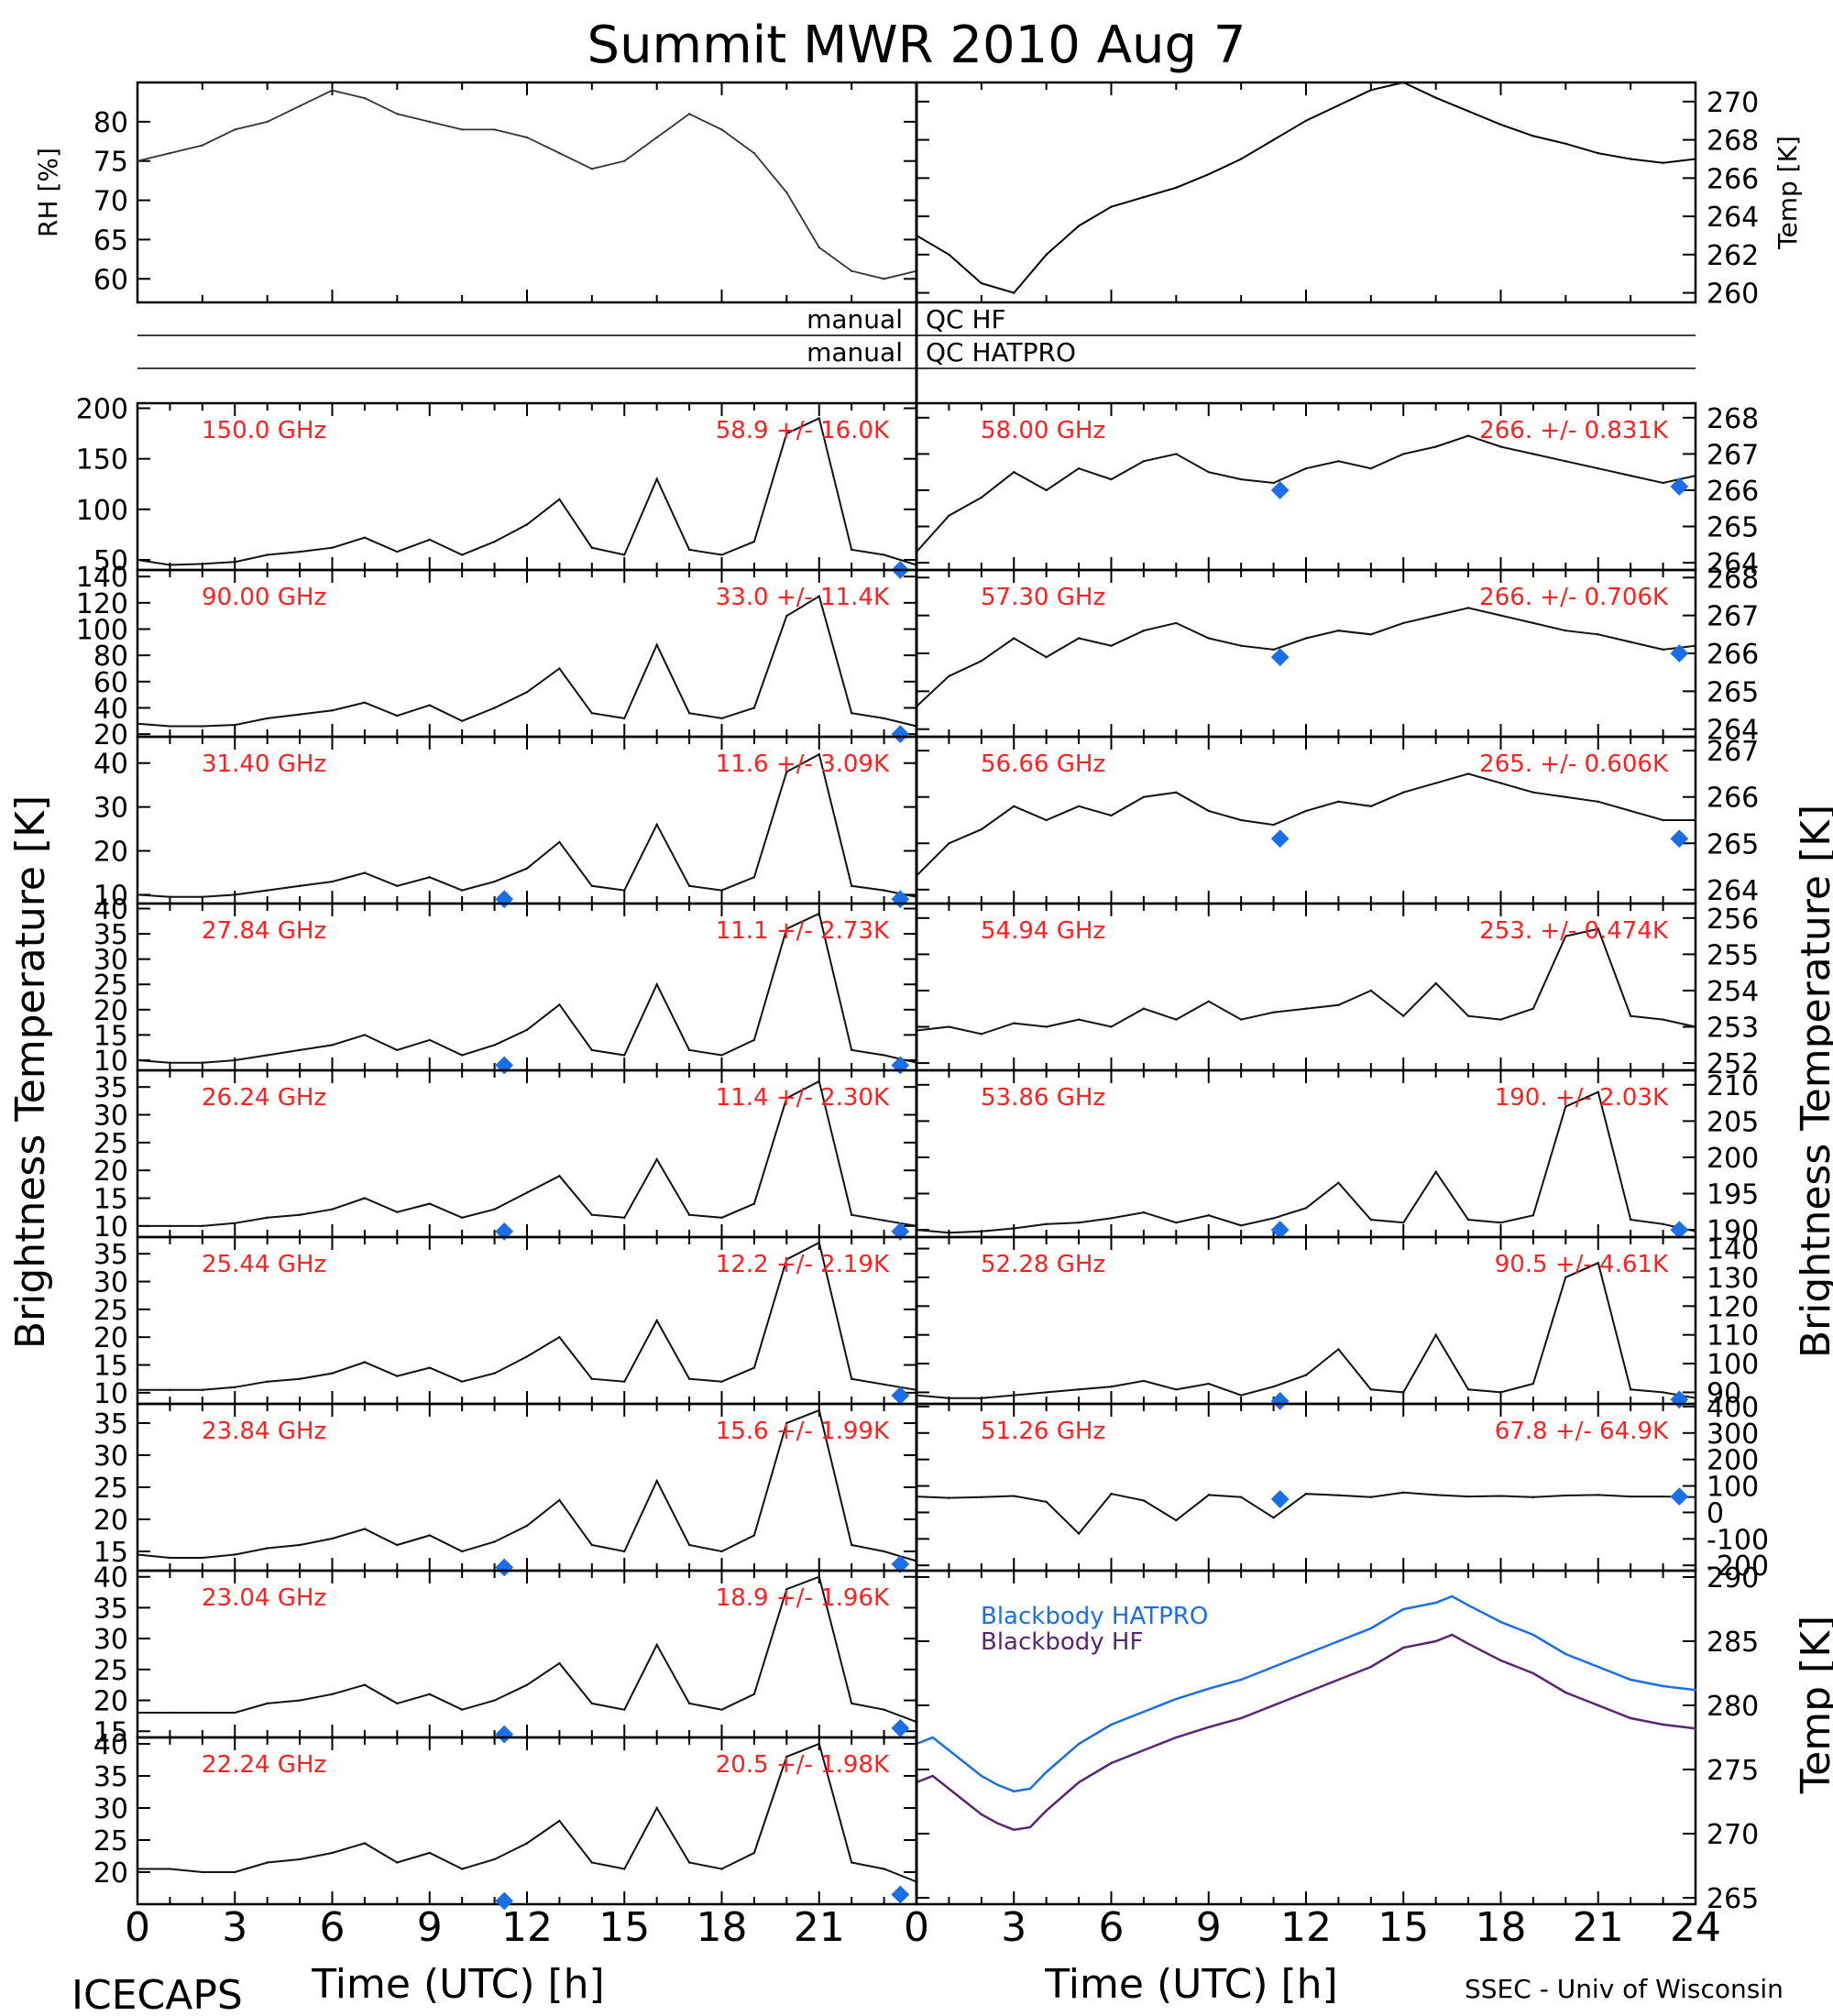 The width and height of the screenshot is (1833, 2016). I want to click on qc-panel: manual QC HF manual QC HATPRO, so click(916, 336).